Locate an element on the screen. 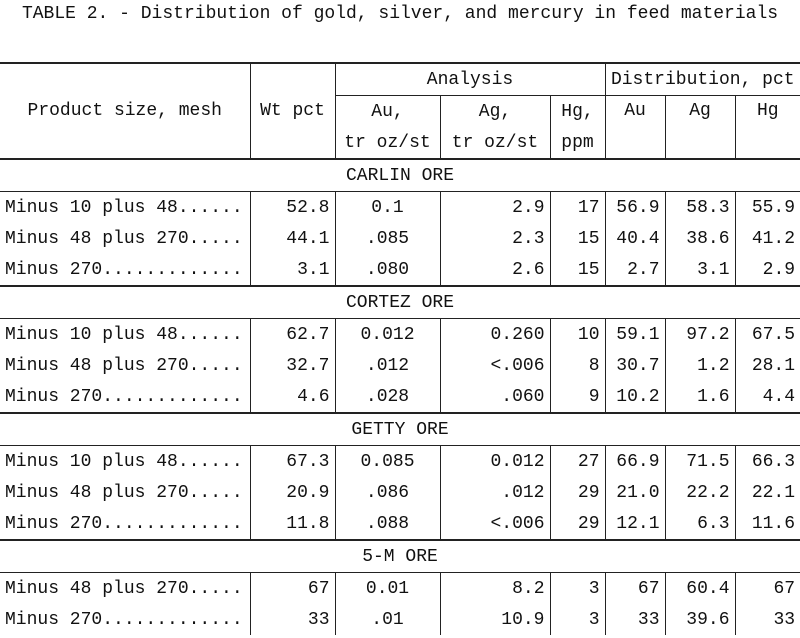 This screenshot has width=800, height=638. section-name: GETTY ORE is located at coordinates (400, 429).